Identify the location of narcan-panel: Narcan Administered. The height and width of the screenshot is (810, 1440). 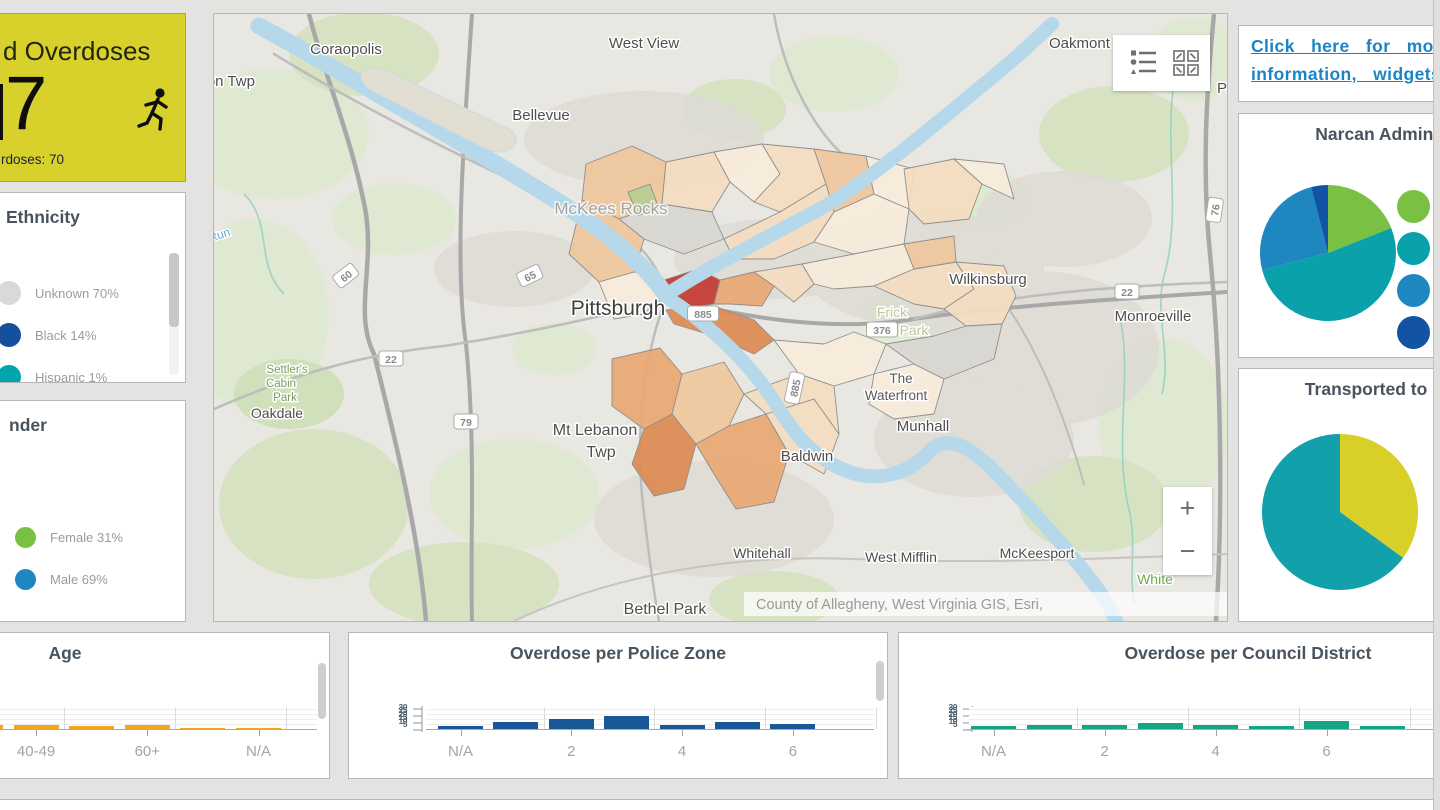
(1339, 235).